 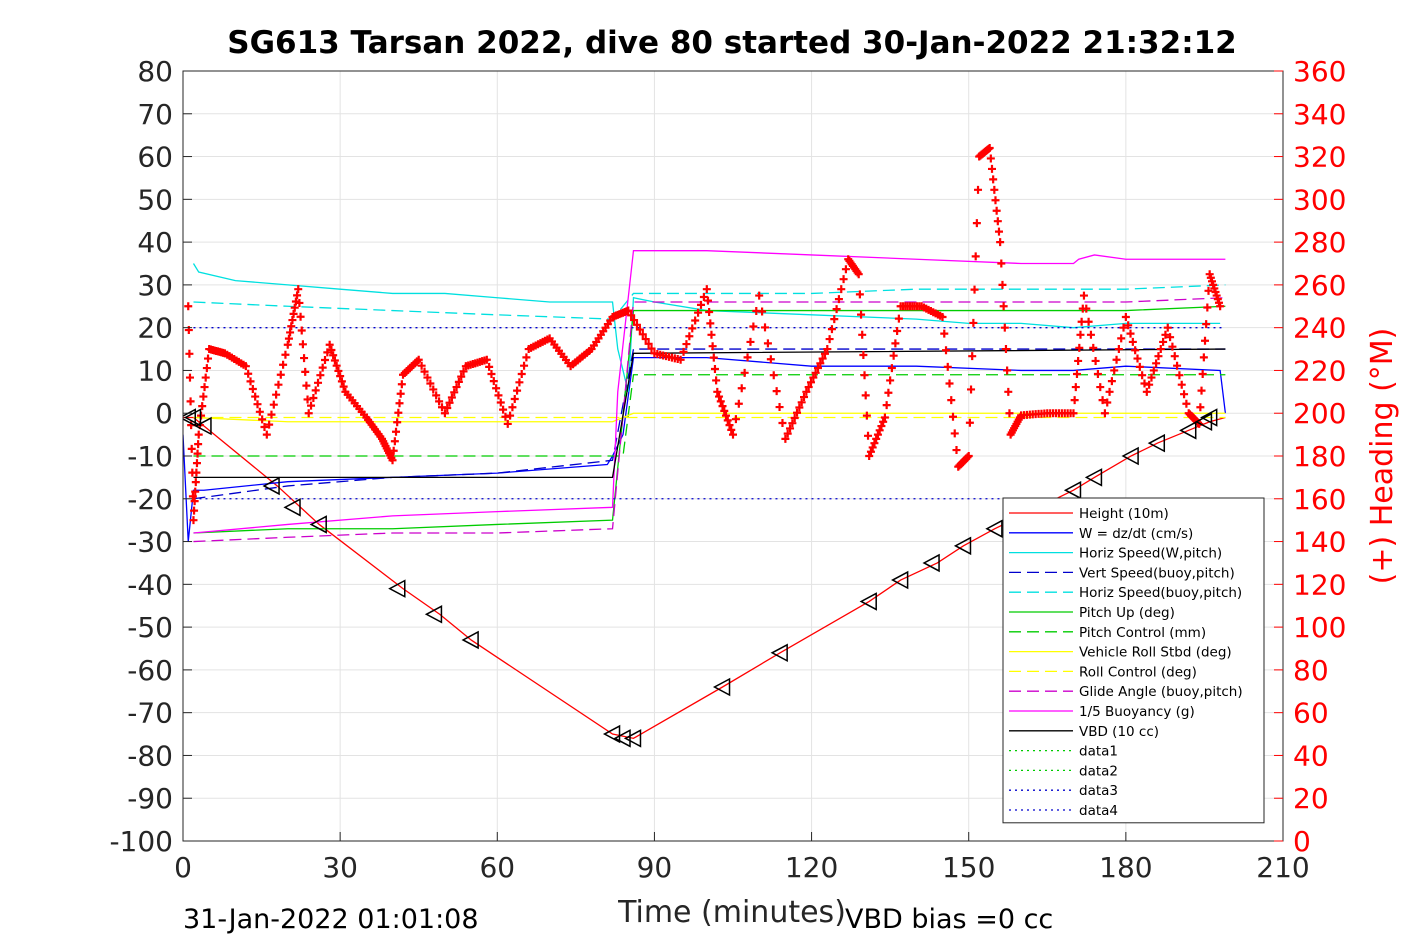 What do you see at coordinates (1319, 413) in the screenshot?
I see `y-right-tick-label: 200` at bounding box center [1319, 413].